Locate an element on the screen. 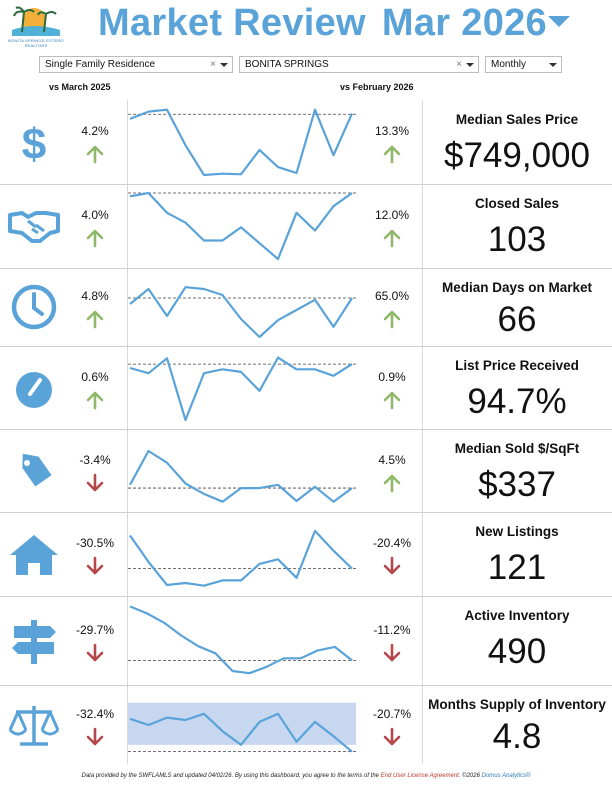 The height and width of the screenshot is (792, 612). mom-change: 0.9% is located at coordinates (392, 376).